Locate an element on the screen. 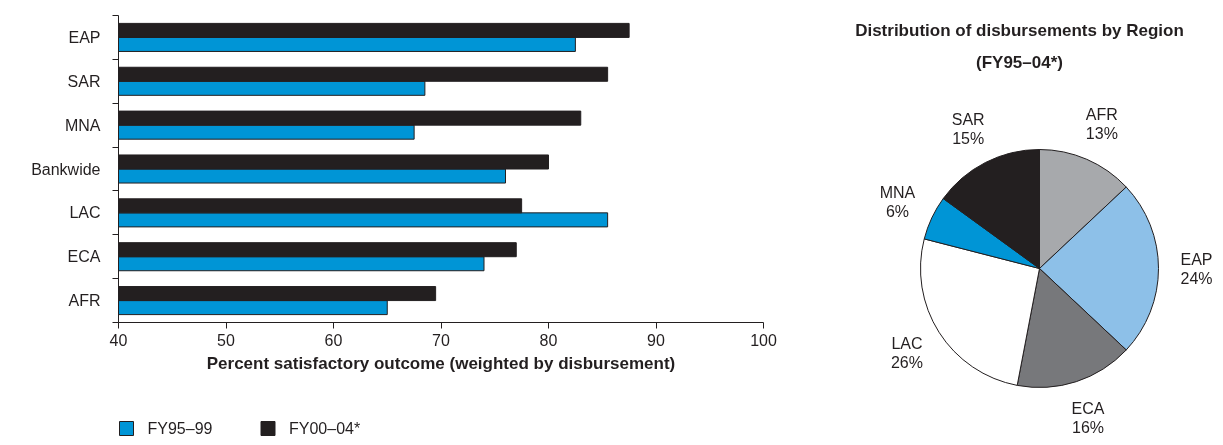 The image size is (1223, 445). chart-title: Distribution of disbursements by Region (FY95–04*) is located at coordinates (1019, 46).